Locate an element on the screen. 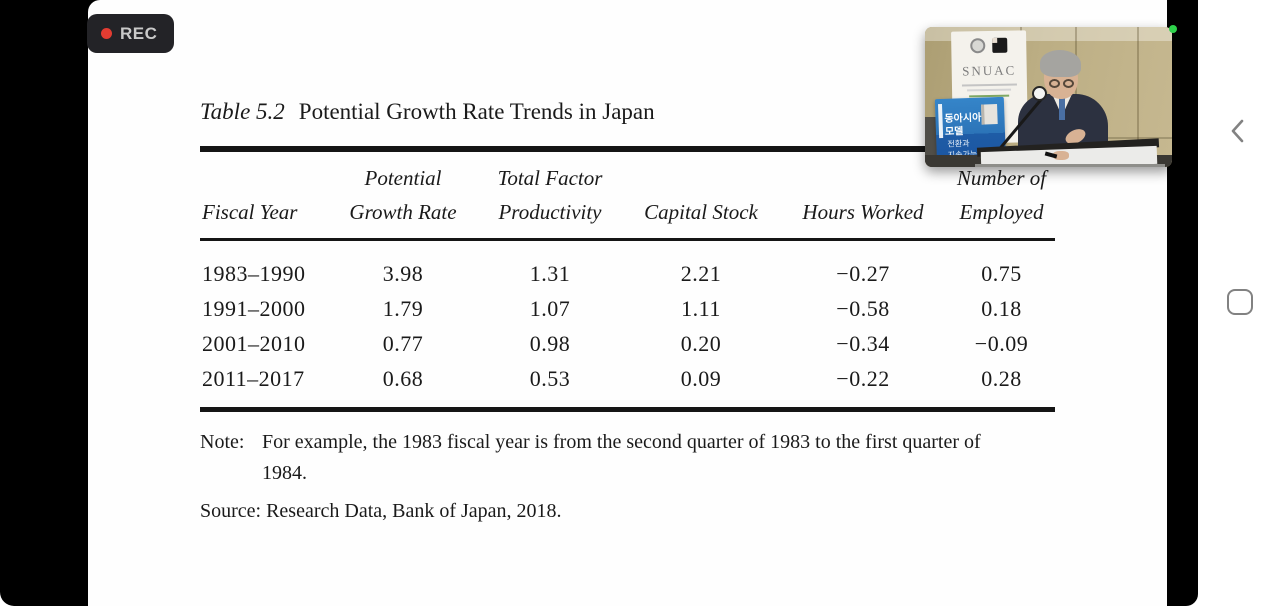  table-cell: 2001–2010 is located at coordinates (254, 343).